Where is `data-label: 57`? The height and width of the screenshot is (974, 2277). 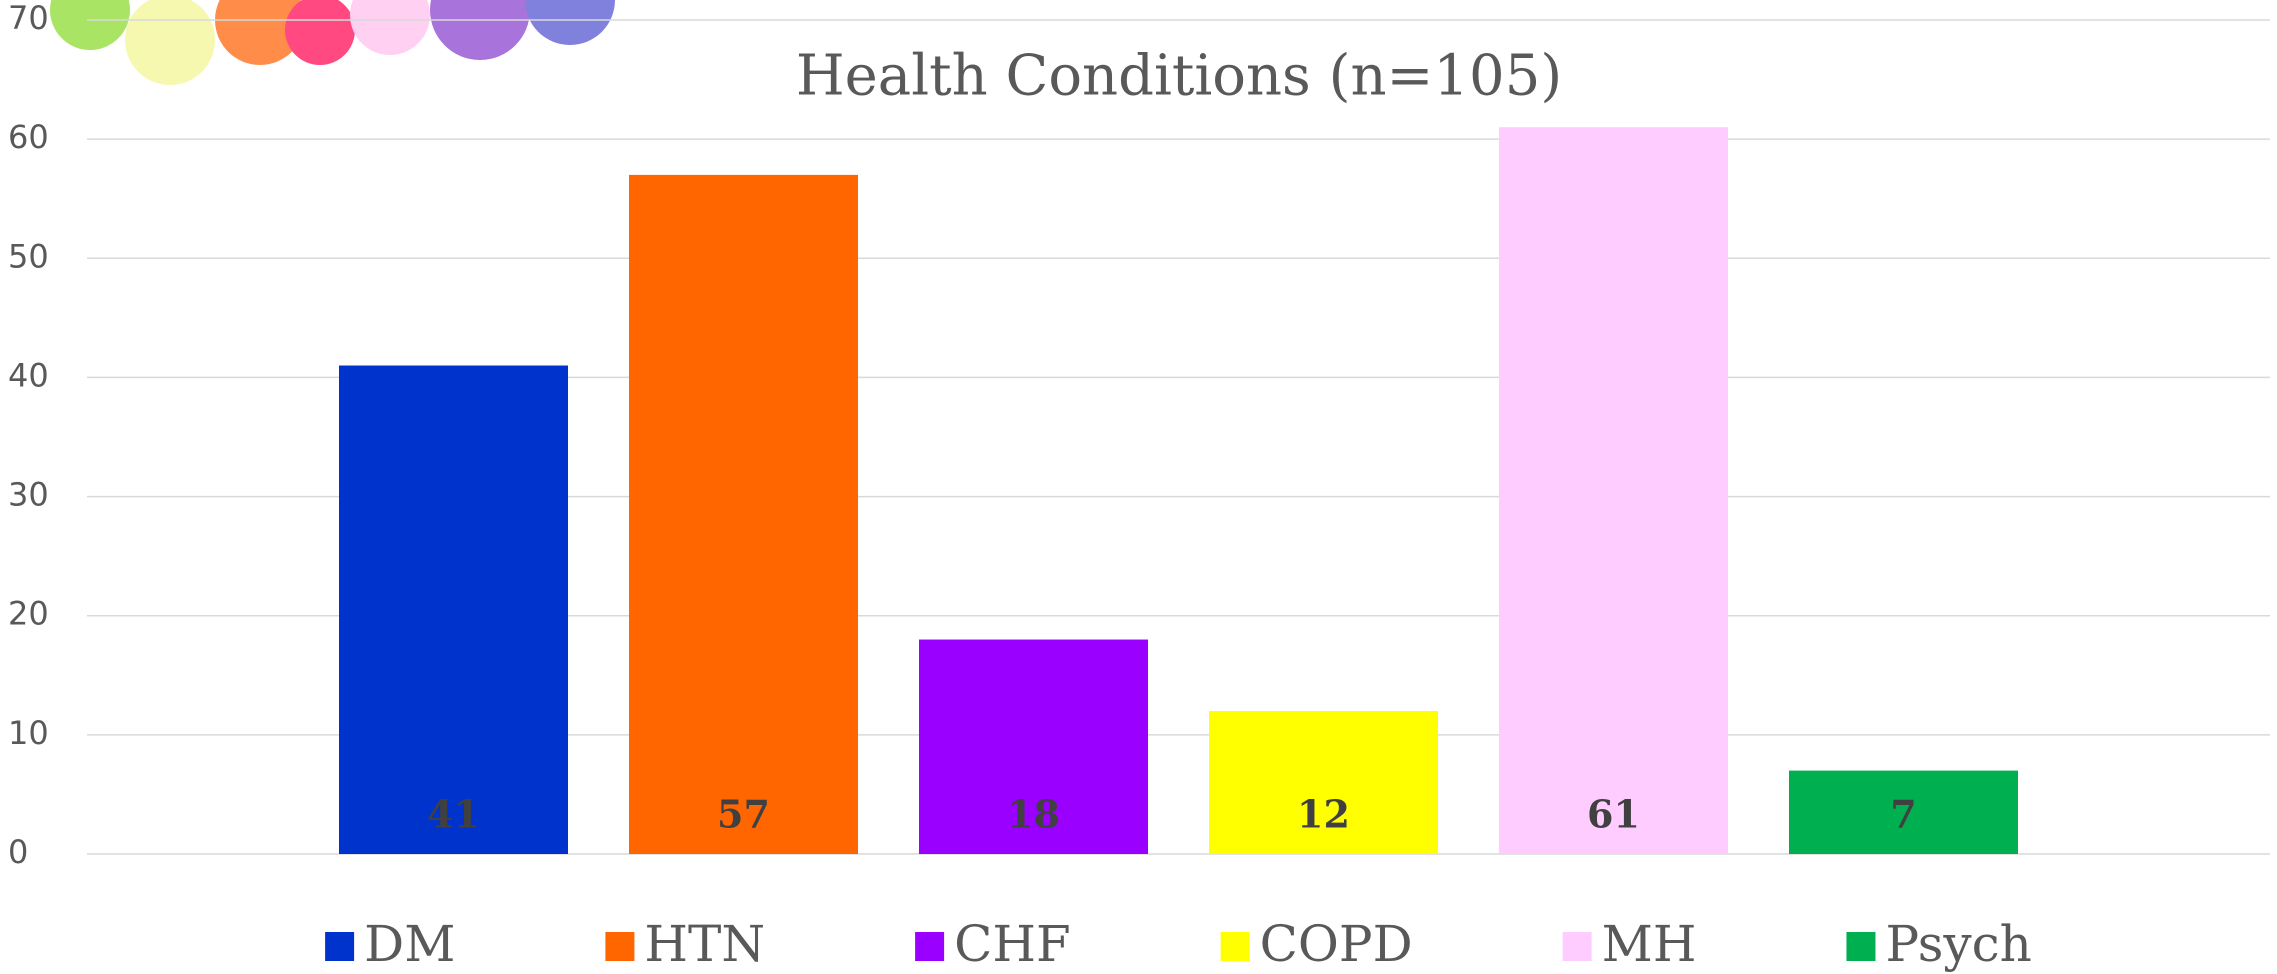 data-label: 57 is located at coordinates (743, 814).